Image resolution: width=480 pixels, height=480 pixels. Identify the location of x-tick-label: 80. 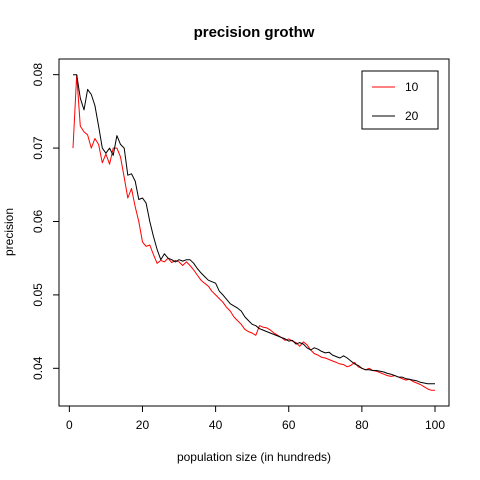
(362, 425).